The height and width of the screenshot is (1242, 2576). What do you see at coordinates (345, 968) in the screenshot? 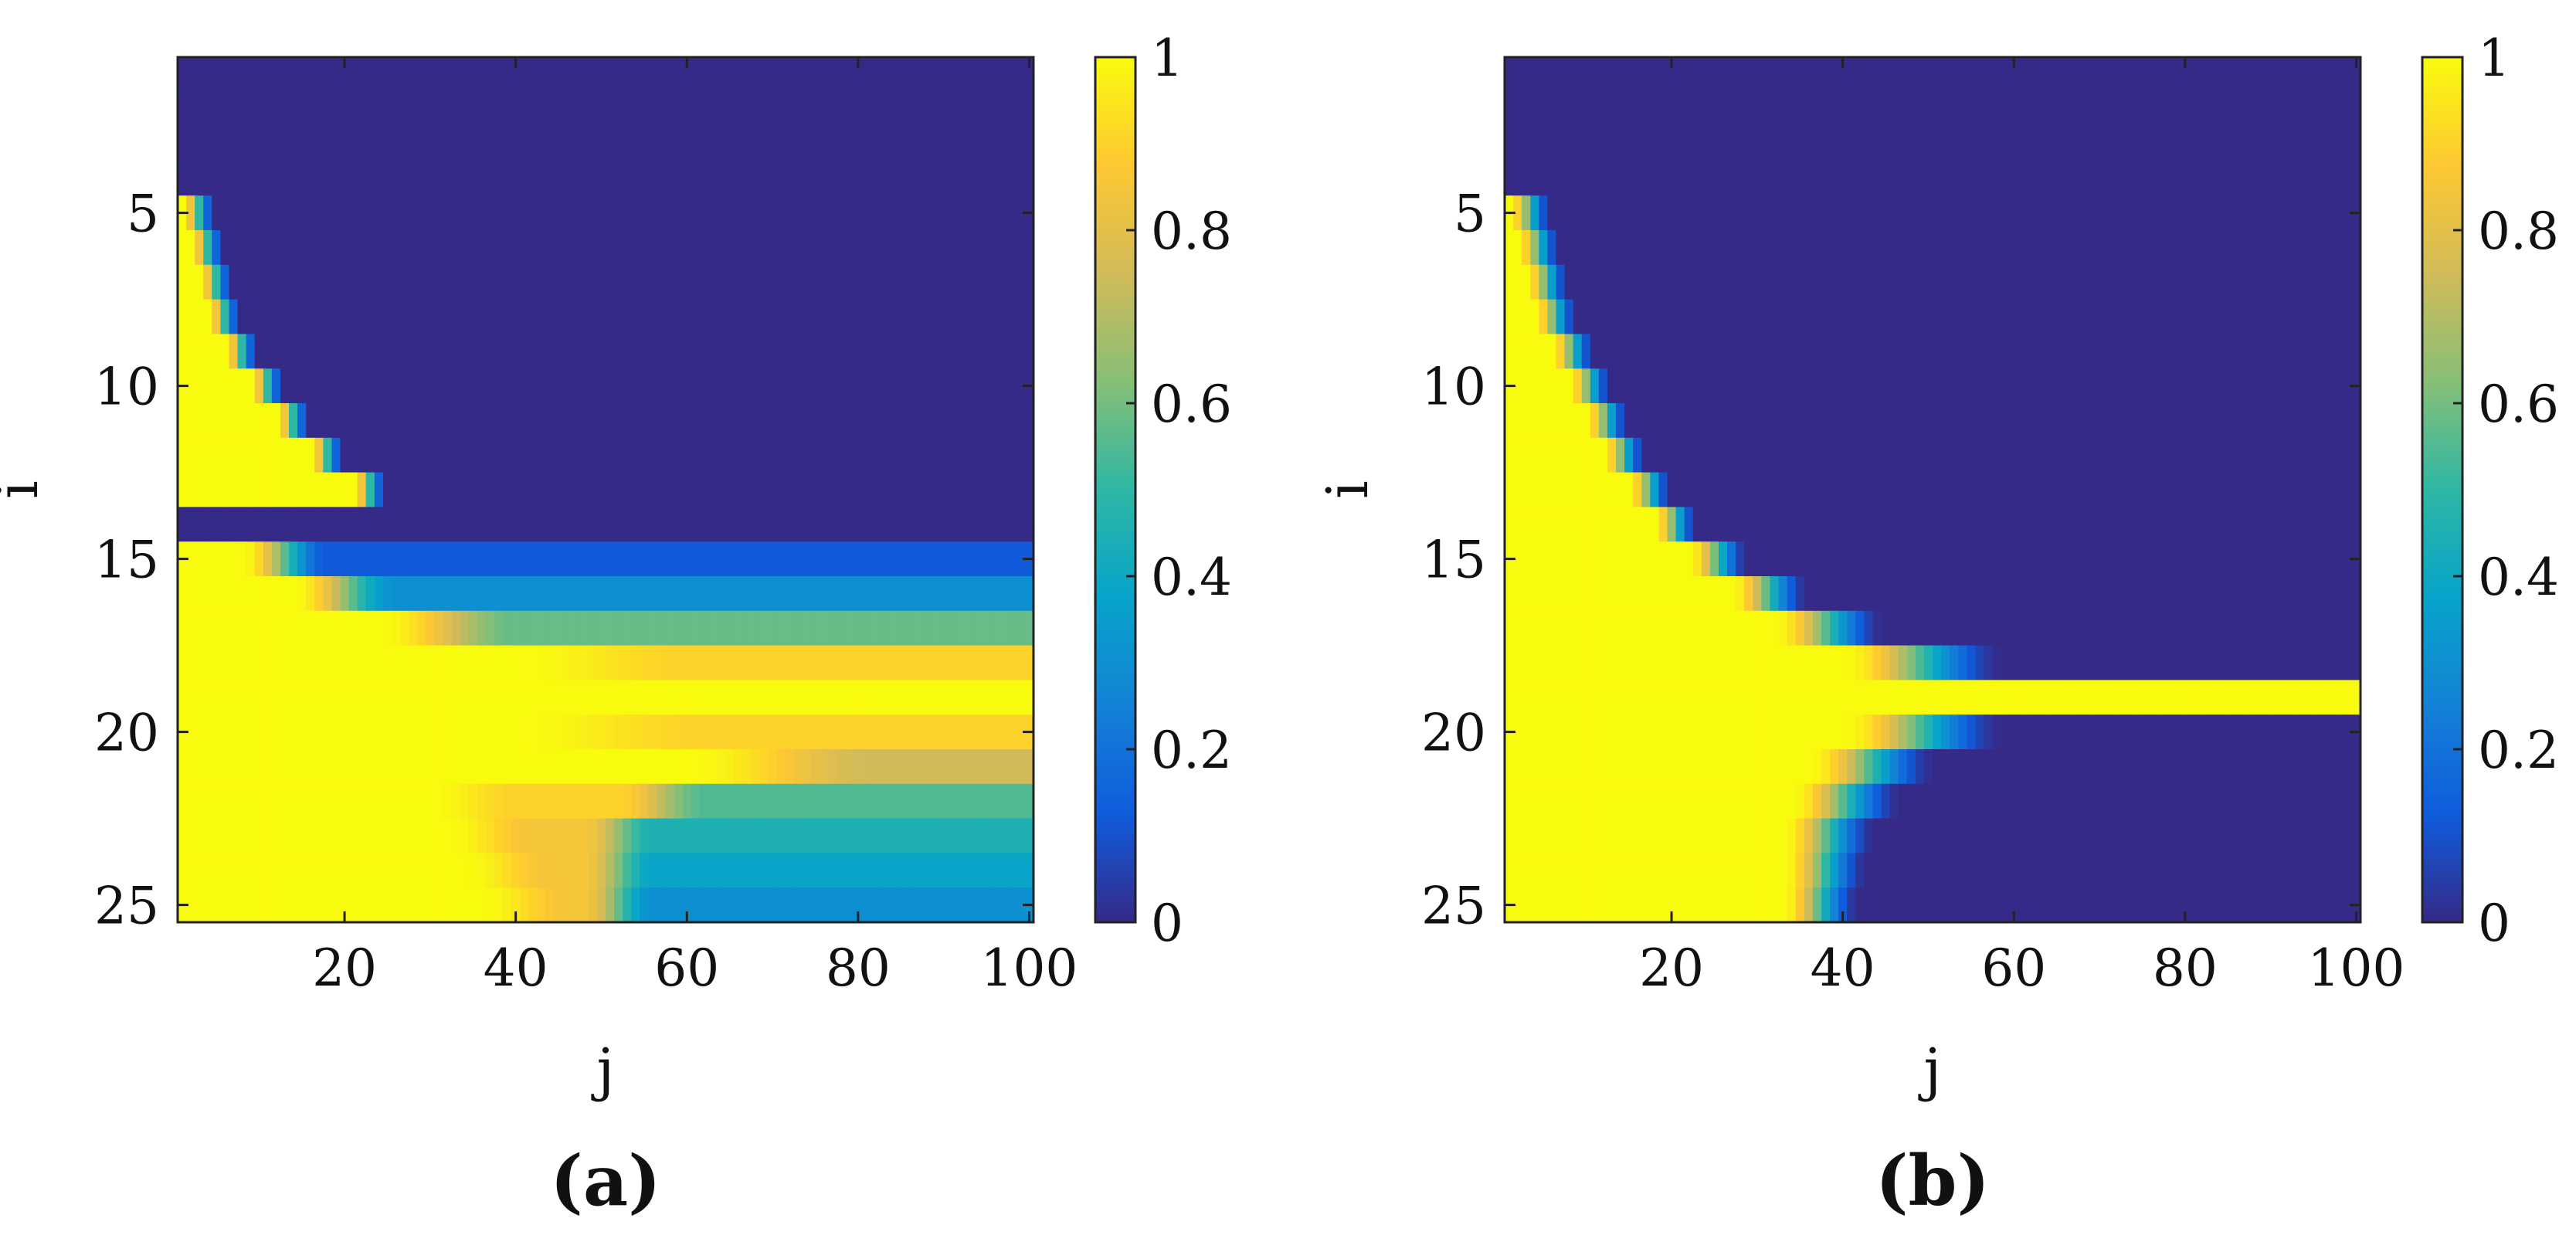
I see `x-tick-label: 20` at bounding box center [345, 968].